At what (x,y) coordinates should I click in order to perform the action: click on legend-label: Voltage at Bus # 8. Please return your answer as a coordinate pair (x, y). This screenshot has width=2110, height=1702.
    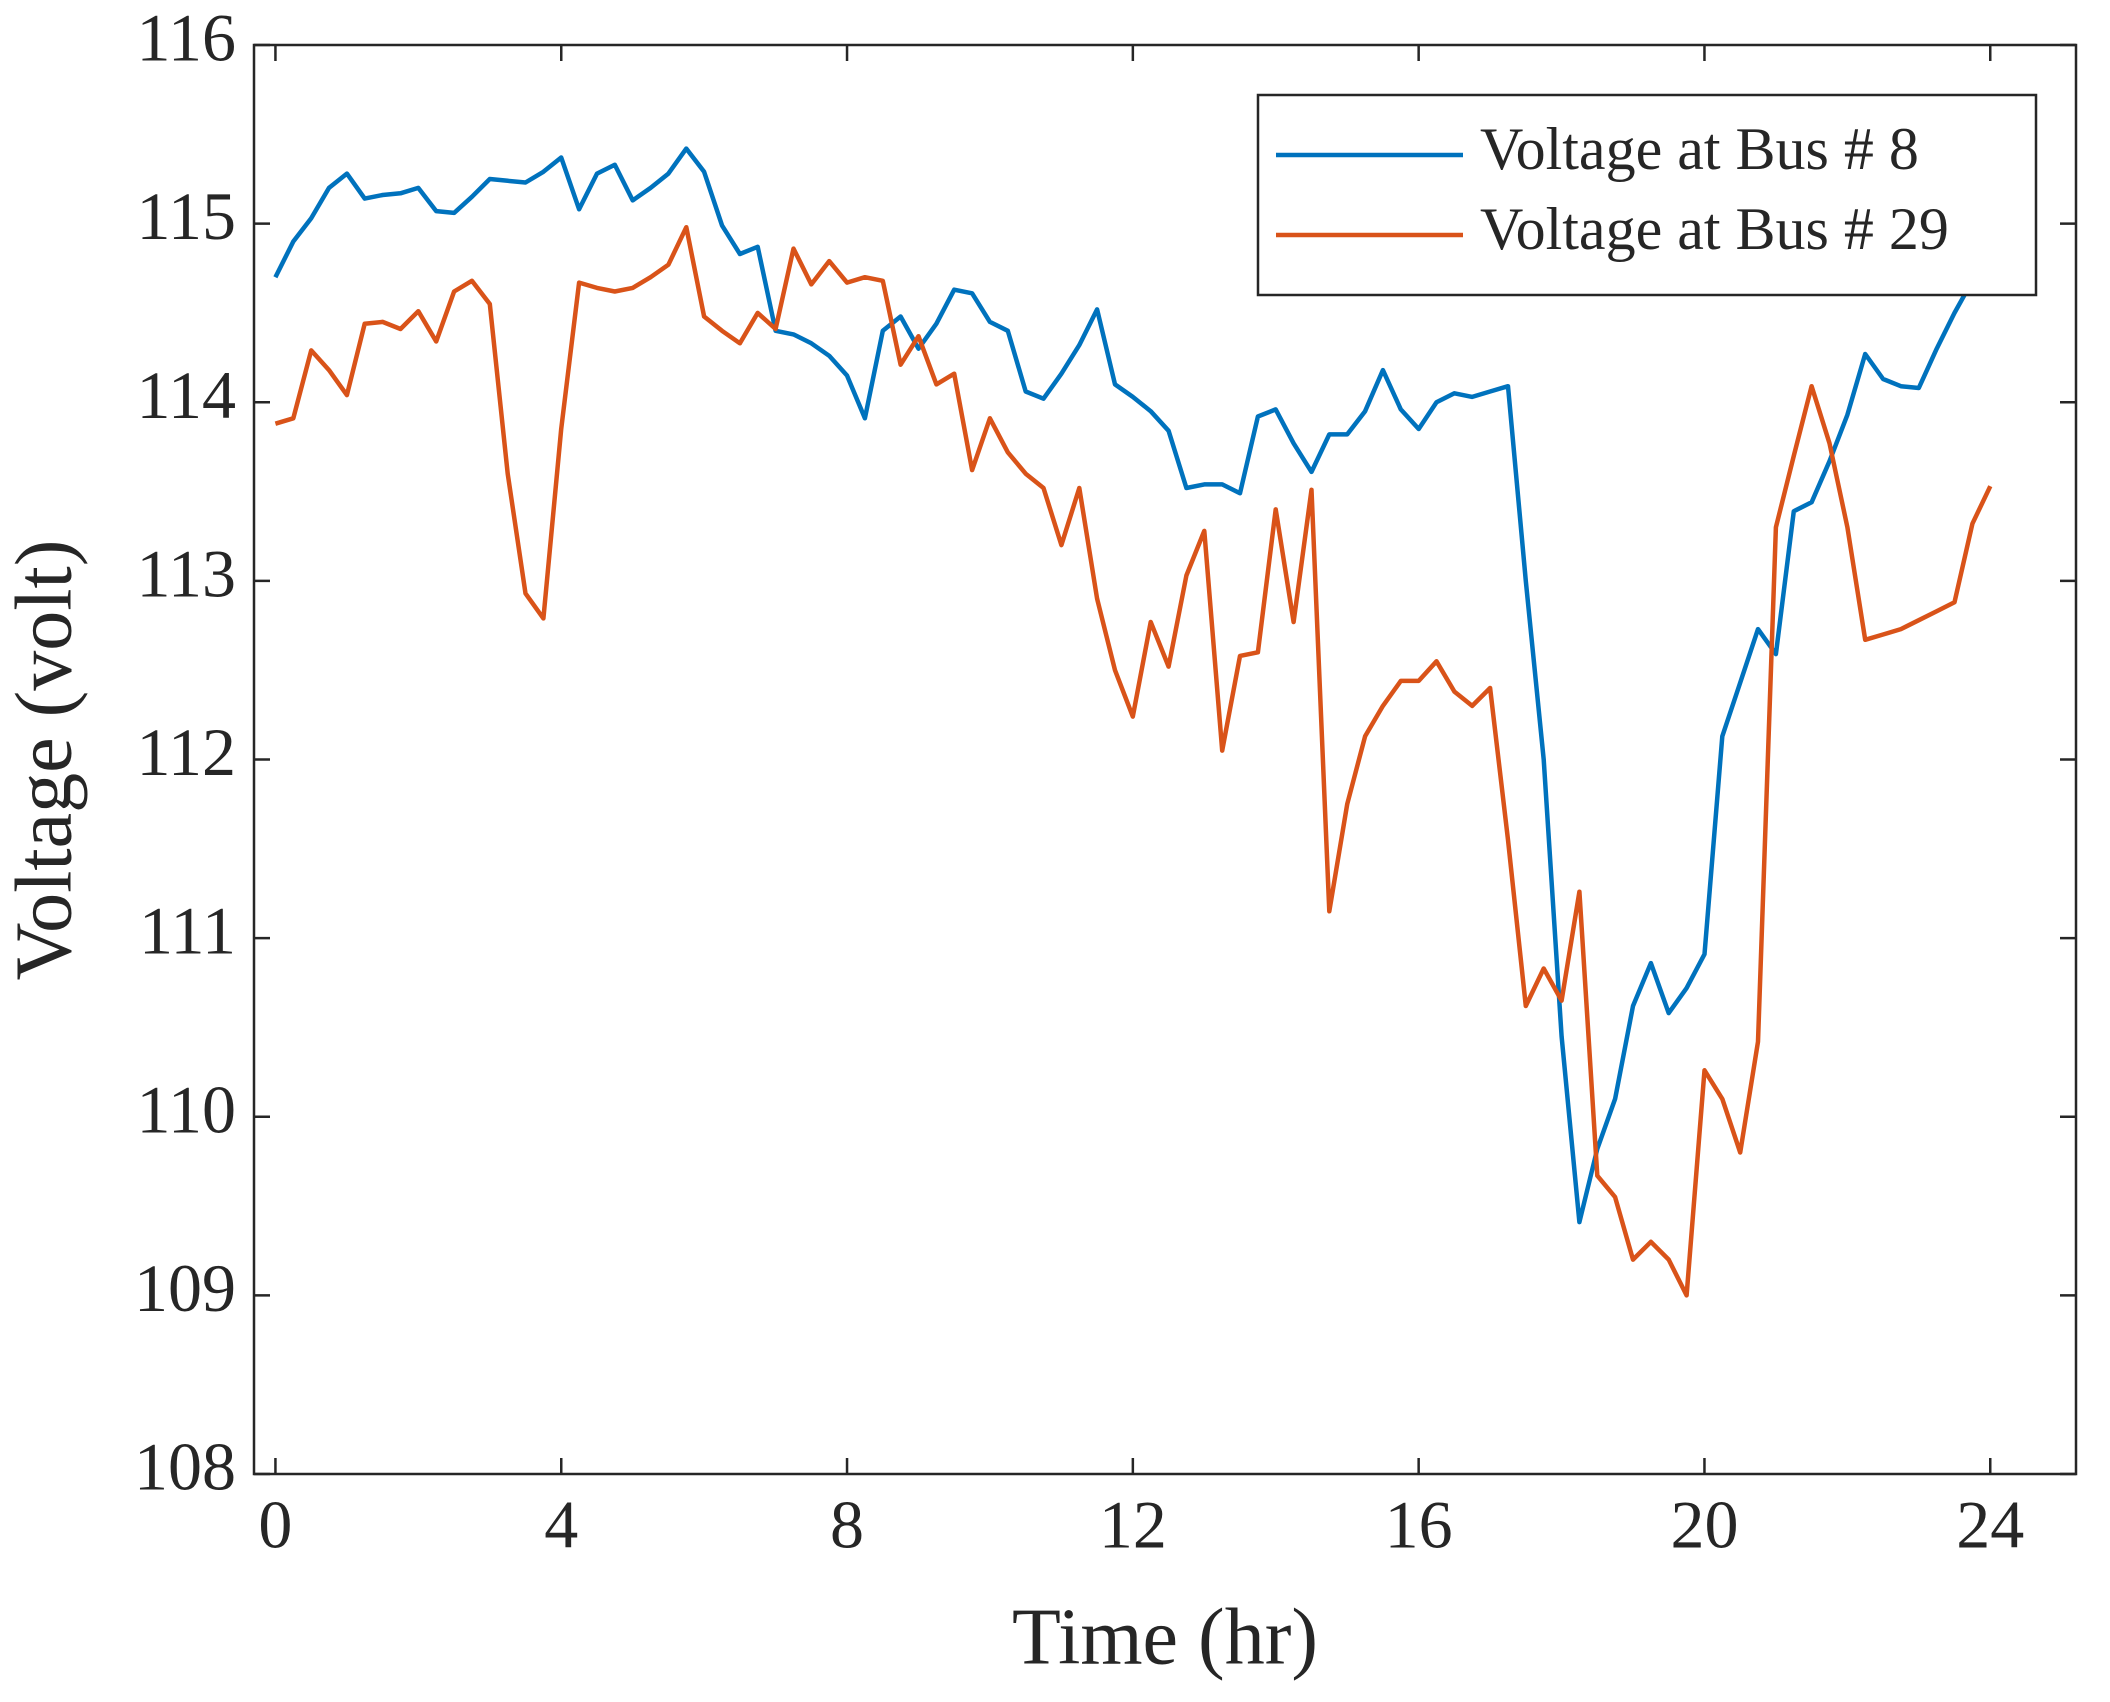
    Looking at the image, I should click on (1699, 149).